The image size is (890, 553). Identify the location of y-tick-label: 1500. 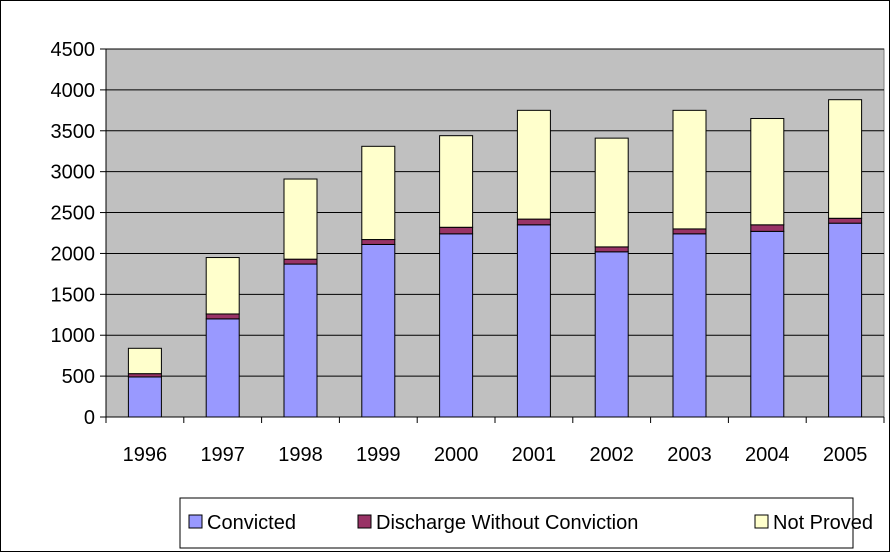
(73, 295).